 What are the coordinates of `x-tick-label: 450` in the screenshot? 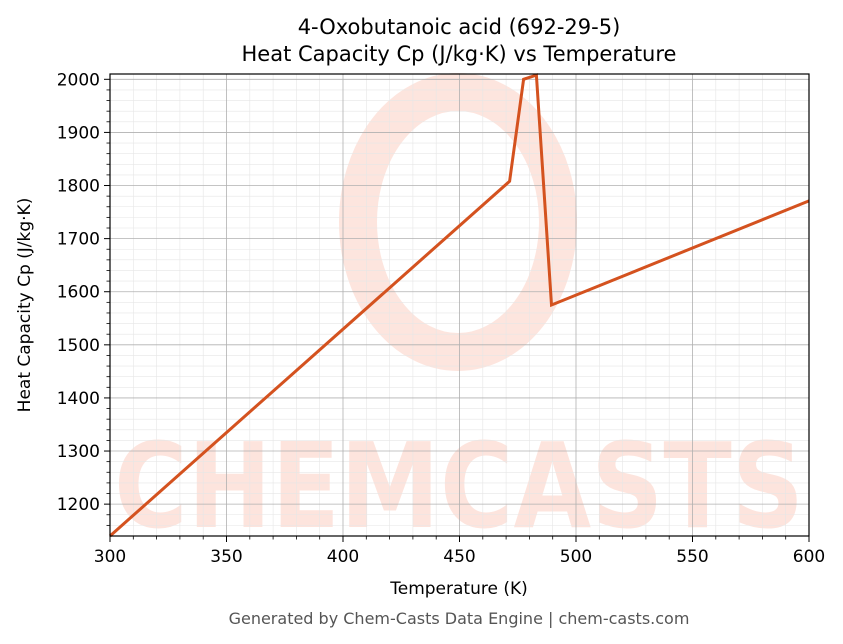 It's located at (459, 557).